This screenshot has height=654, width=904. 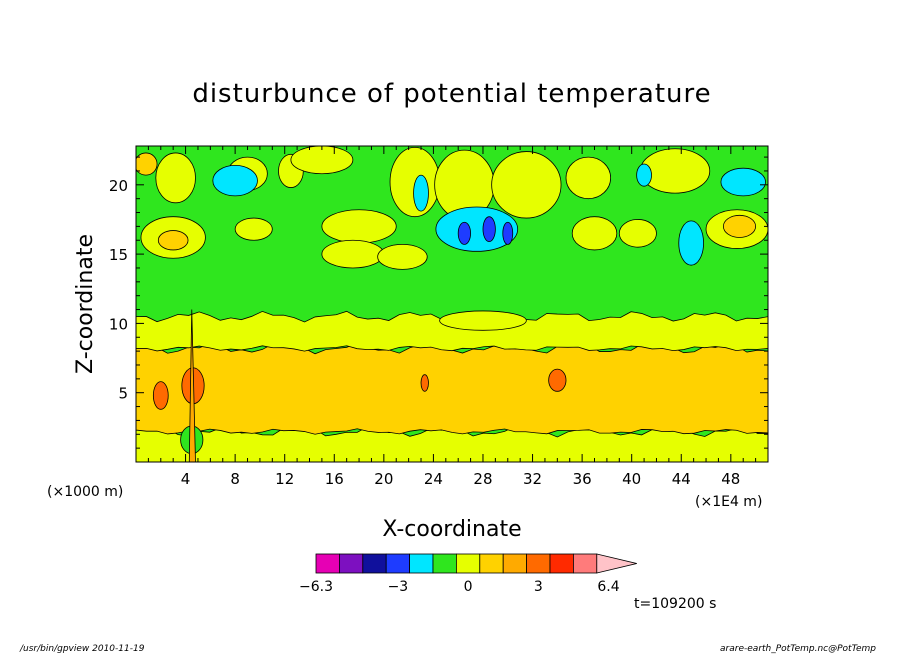 What do you see at coordinates (728, 502) in the screenshot?
I see `x-unit-label: (×1E4 m)` at bounding box center [728, 502].